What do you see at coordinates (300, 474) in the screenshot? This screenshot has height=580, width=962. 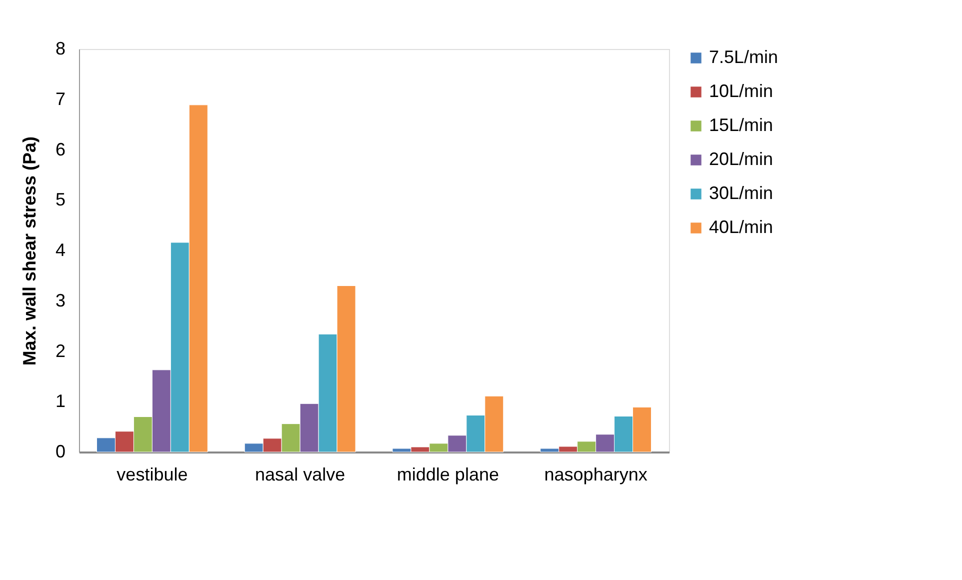 I see `x-tick-label: nasal valve` at bounding box center [300, 474].